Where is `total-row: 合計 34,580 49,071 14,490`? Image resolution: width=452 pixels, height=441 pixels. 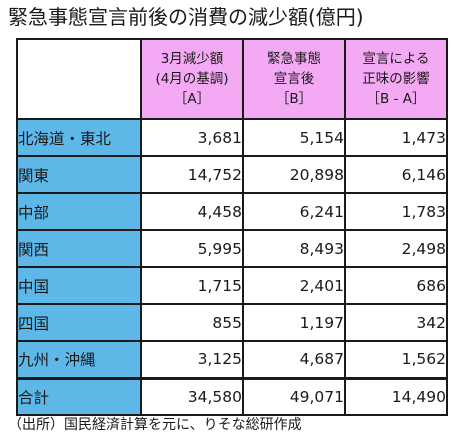 total-row: 合計 34,580 49,071 14,490 is located at coordinates (232, 396).